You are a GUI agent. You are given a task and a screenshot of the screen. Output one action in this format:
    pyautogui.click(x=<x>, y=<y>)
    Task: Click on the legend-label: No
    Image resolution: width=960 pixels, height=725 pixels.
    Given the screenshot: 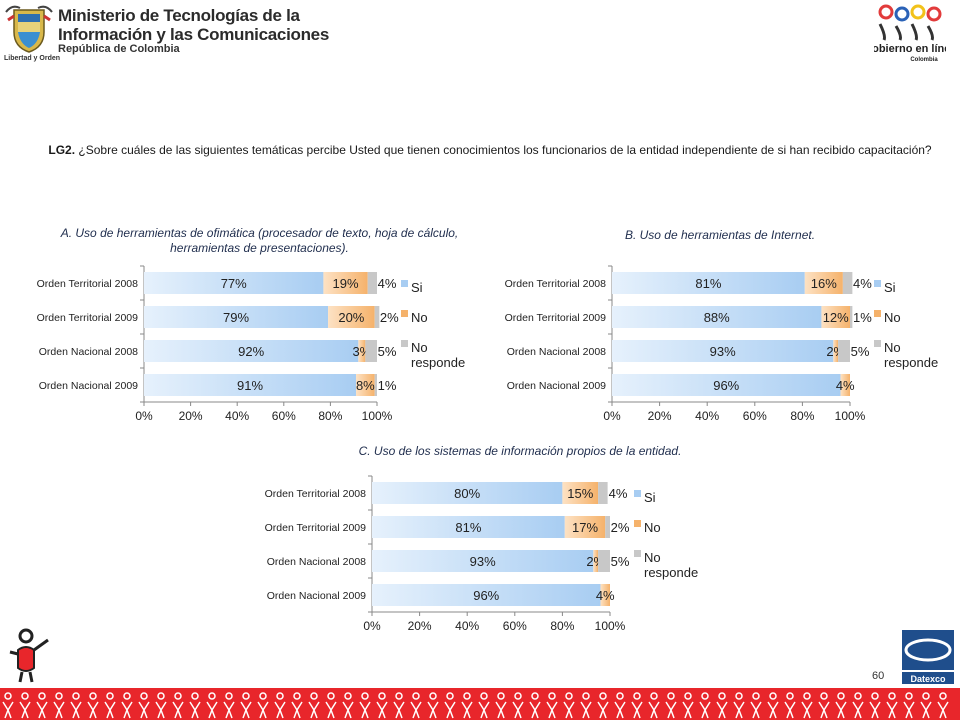 What is the action you would take?
    pyautogui.click(x=892, y=317)
    